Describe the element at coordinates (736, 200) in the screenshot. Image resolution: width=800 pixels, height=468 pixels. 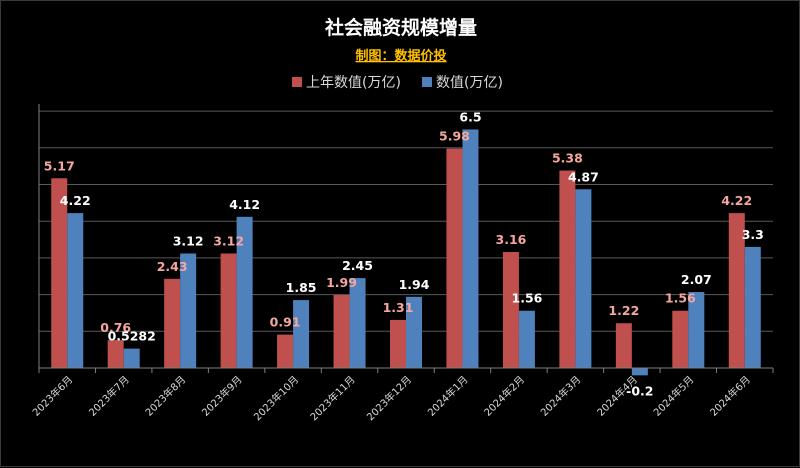
I see `data-label-prev-year-12: 4.22` at that location.